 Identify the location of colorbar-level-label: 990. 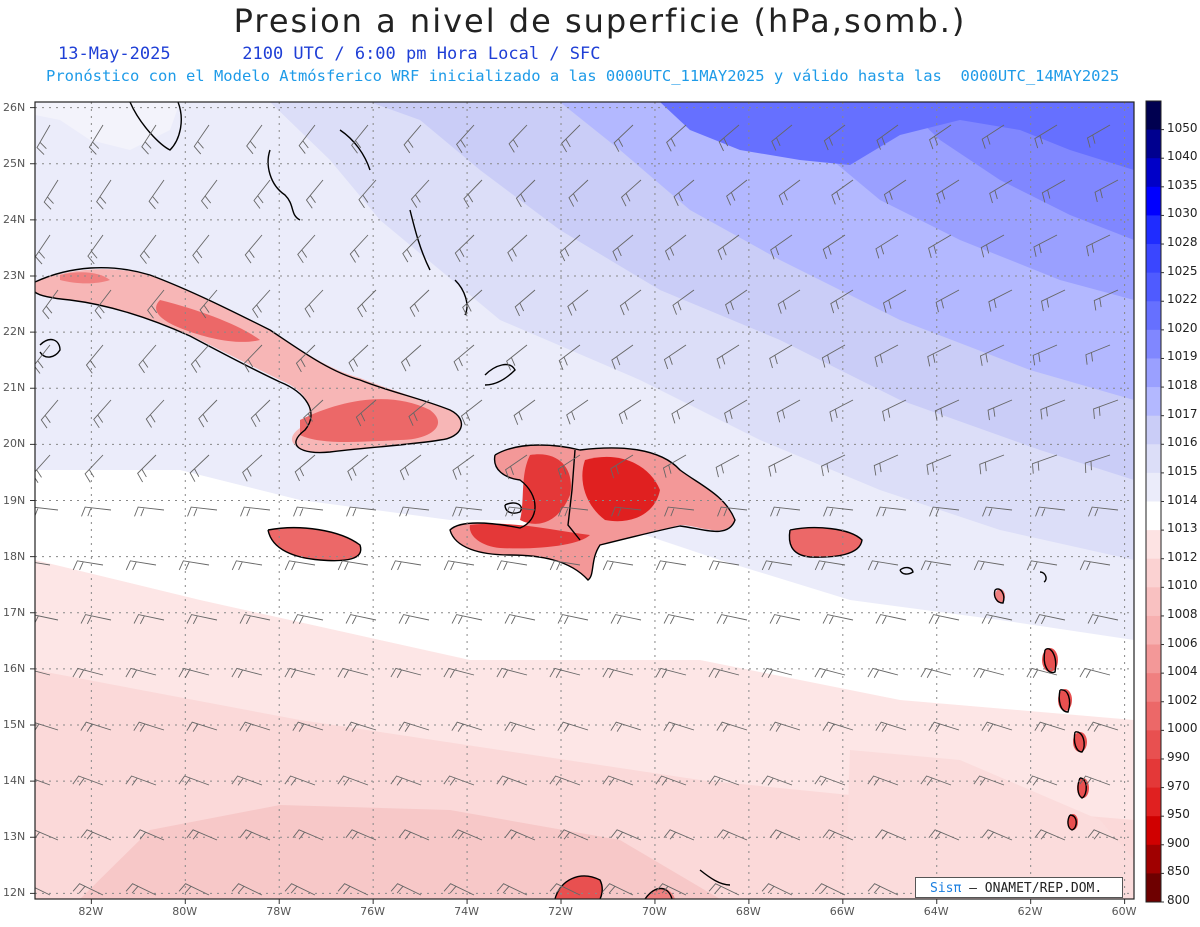
(1178, 756).